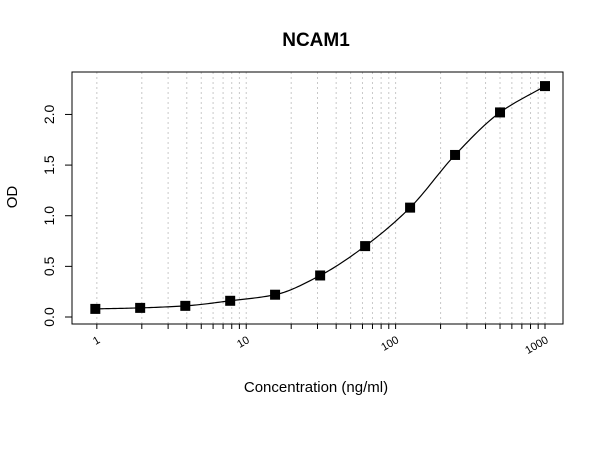  I want to click on x-tick-label: 1000, so click(536, 345).